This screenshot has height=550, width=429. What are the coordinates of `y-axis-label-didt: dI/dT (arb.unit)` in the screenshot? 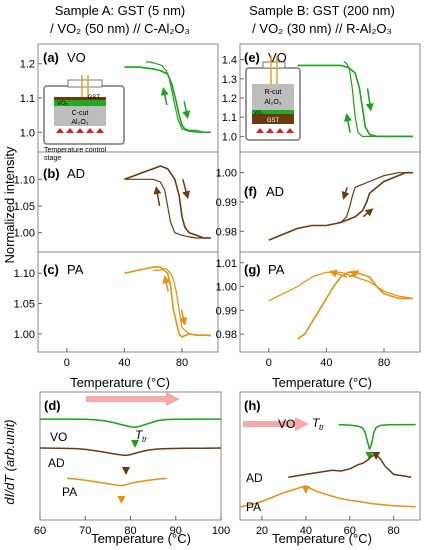 It's located at (9, 461).